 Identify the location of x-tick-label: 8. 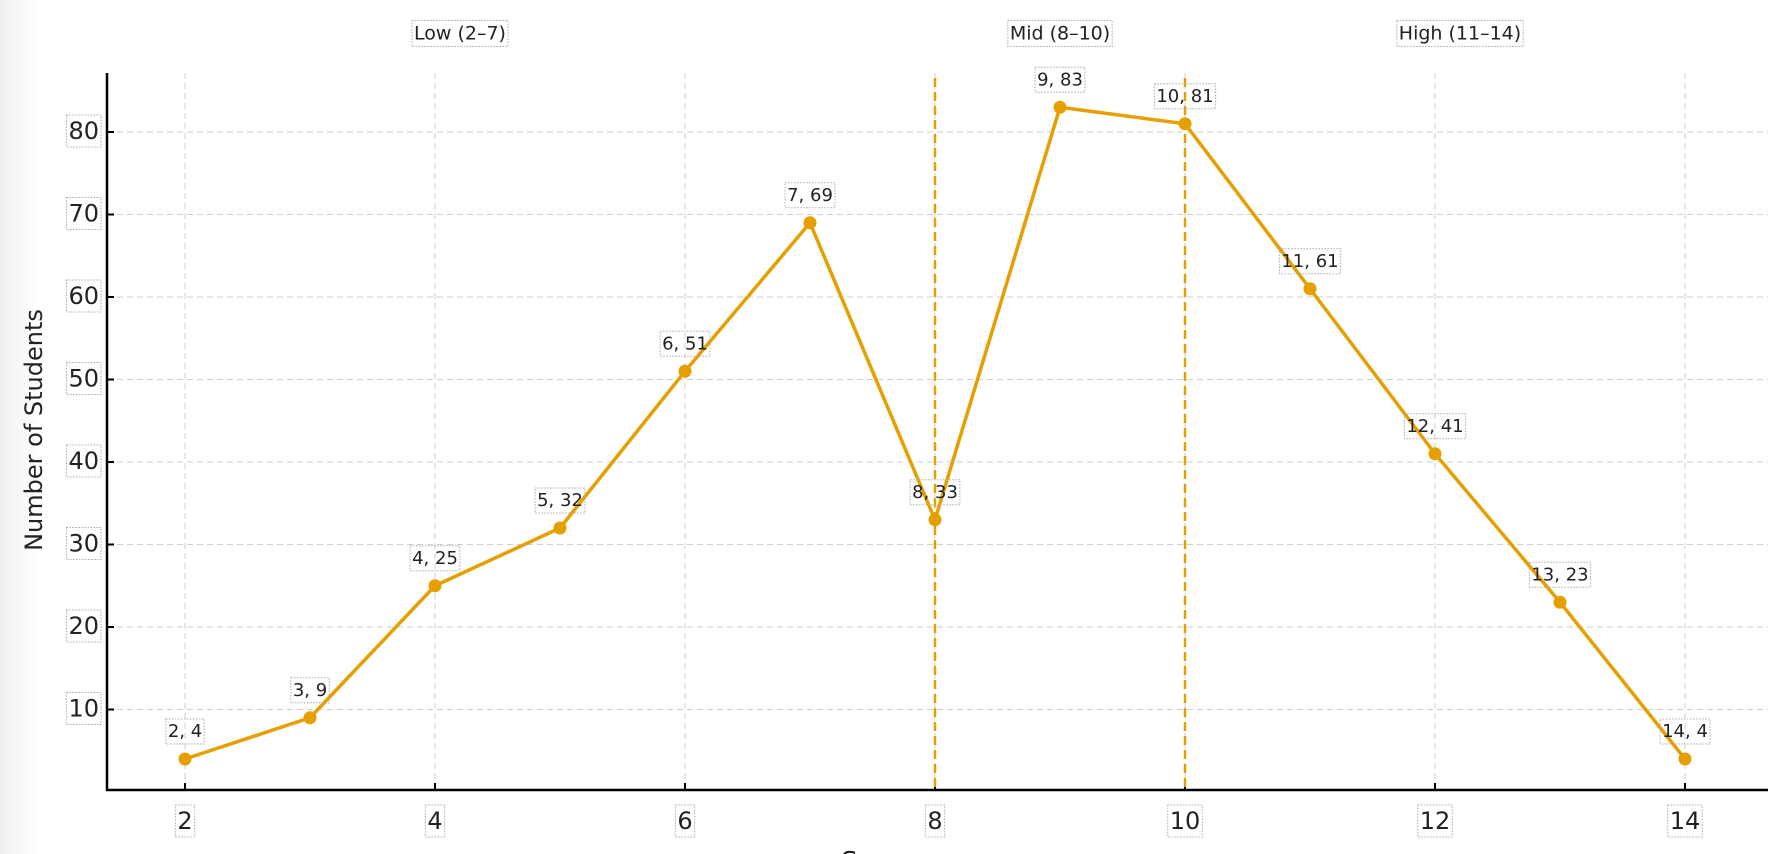
(934, 821).